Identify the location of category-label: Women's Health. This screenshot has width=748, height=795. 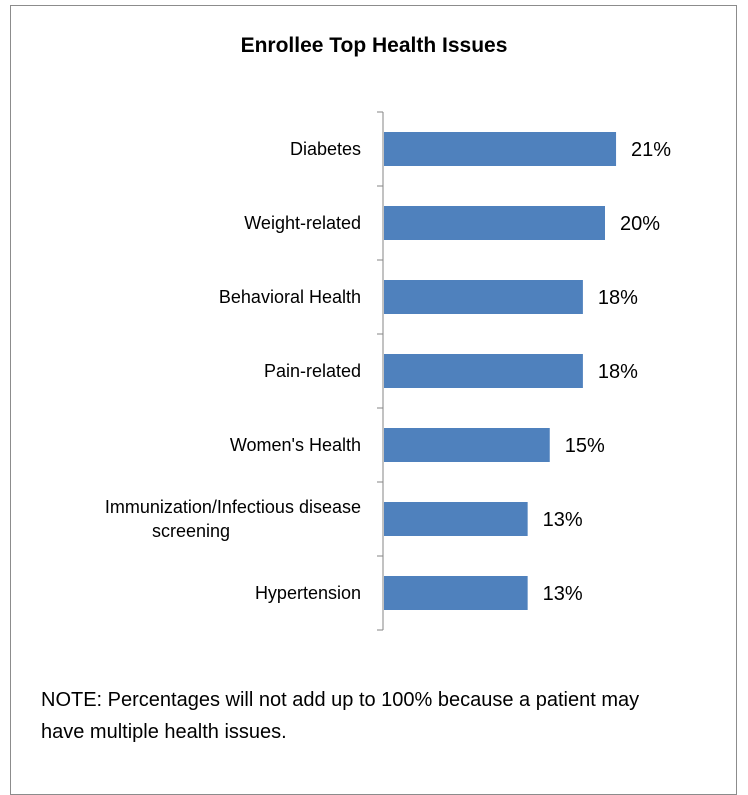
(295, 445).